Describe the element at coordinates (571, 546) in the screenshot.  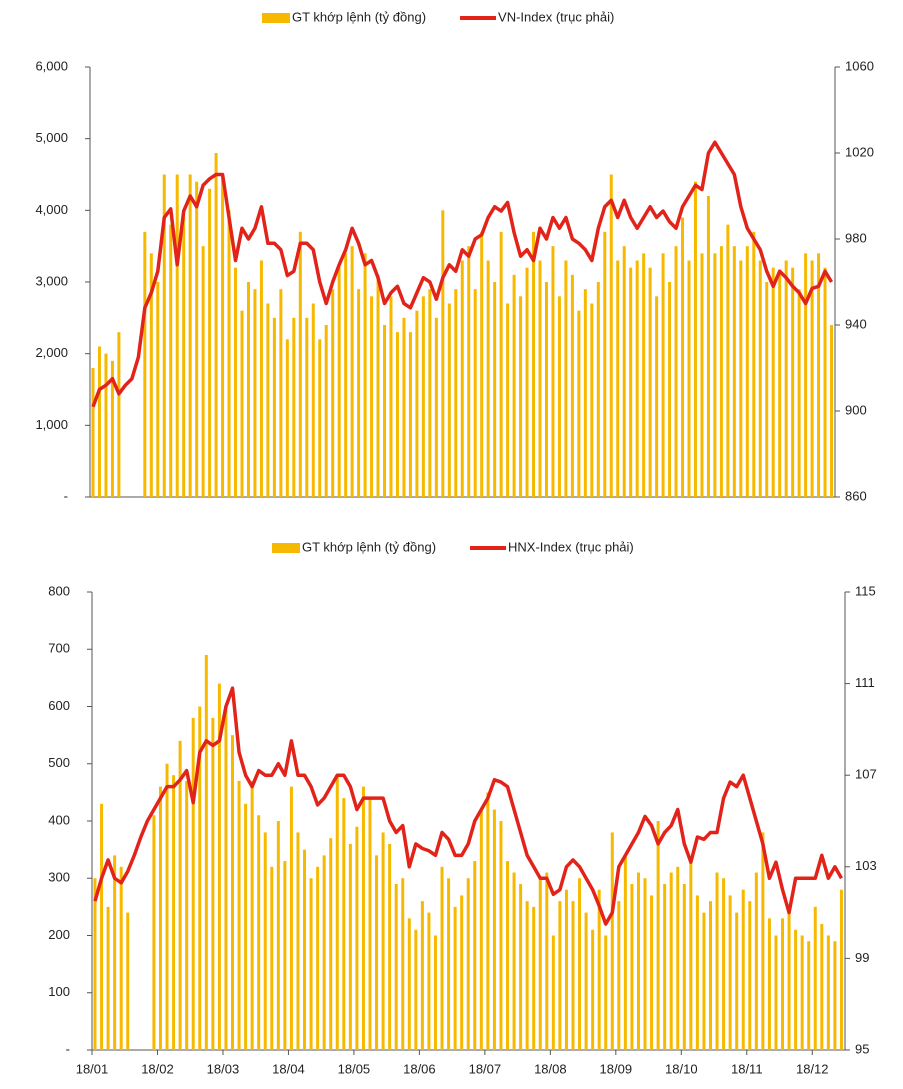
I see `legend-label: HNX-Index (trục phải)` at that location.